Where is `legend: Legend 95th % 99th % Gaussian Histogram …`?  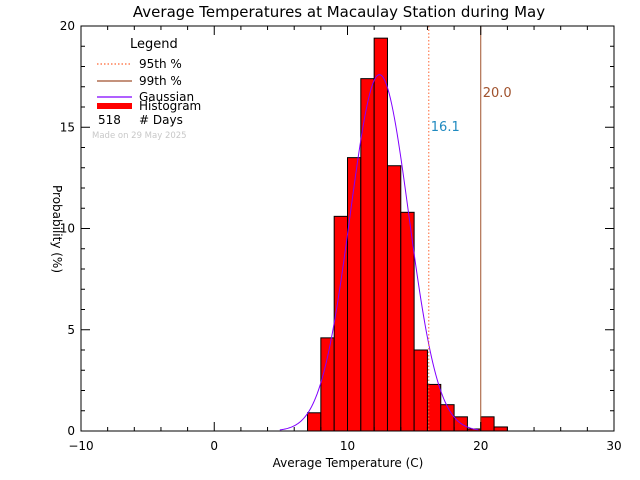
legend: Legend 95th % 99th % Gaussian Histogram … is located at coordinates (146, 89).